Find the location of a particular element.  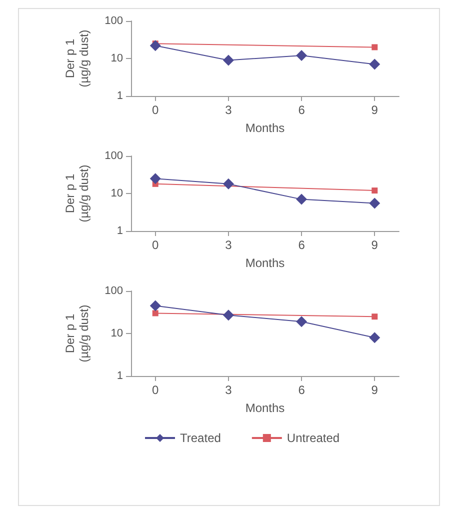

legend-label: Untreated is located at coordinates (313, 438).